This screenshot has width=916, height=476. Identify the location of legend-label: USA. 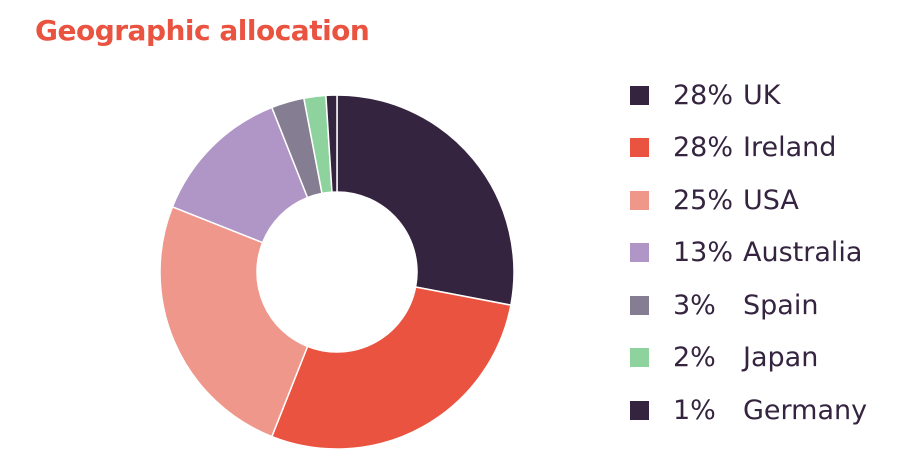
(771, 200).